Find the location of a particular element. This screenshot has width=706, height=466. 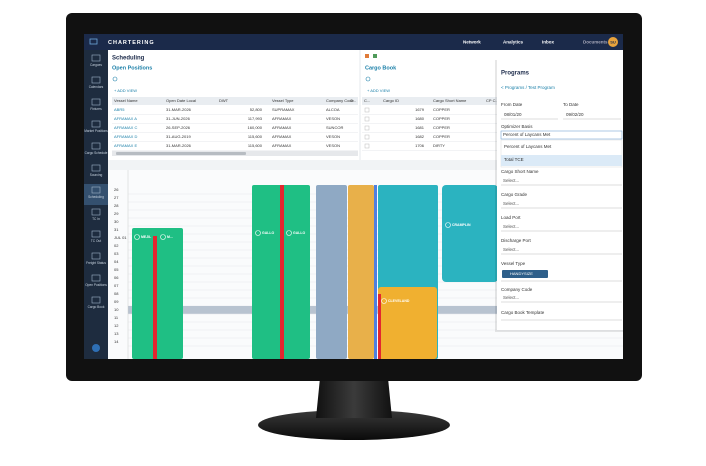

field-label: Company Code is located at coordinates (517, 289).